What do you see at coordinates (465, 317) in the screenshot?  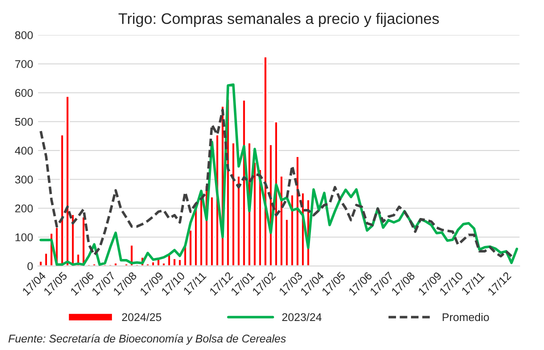 I see `legend-label: Promedio` at bounding box center [465, 317].